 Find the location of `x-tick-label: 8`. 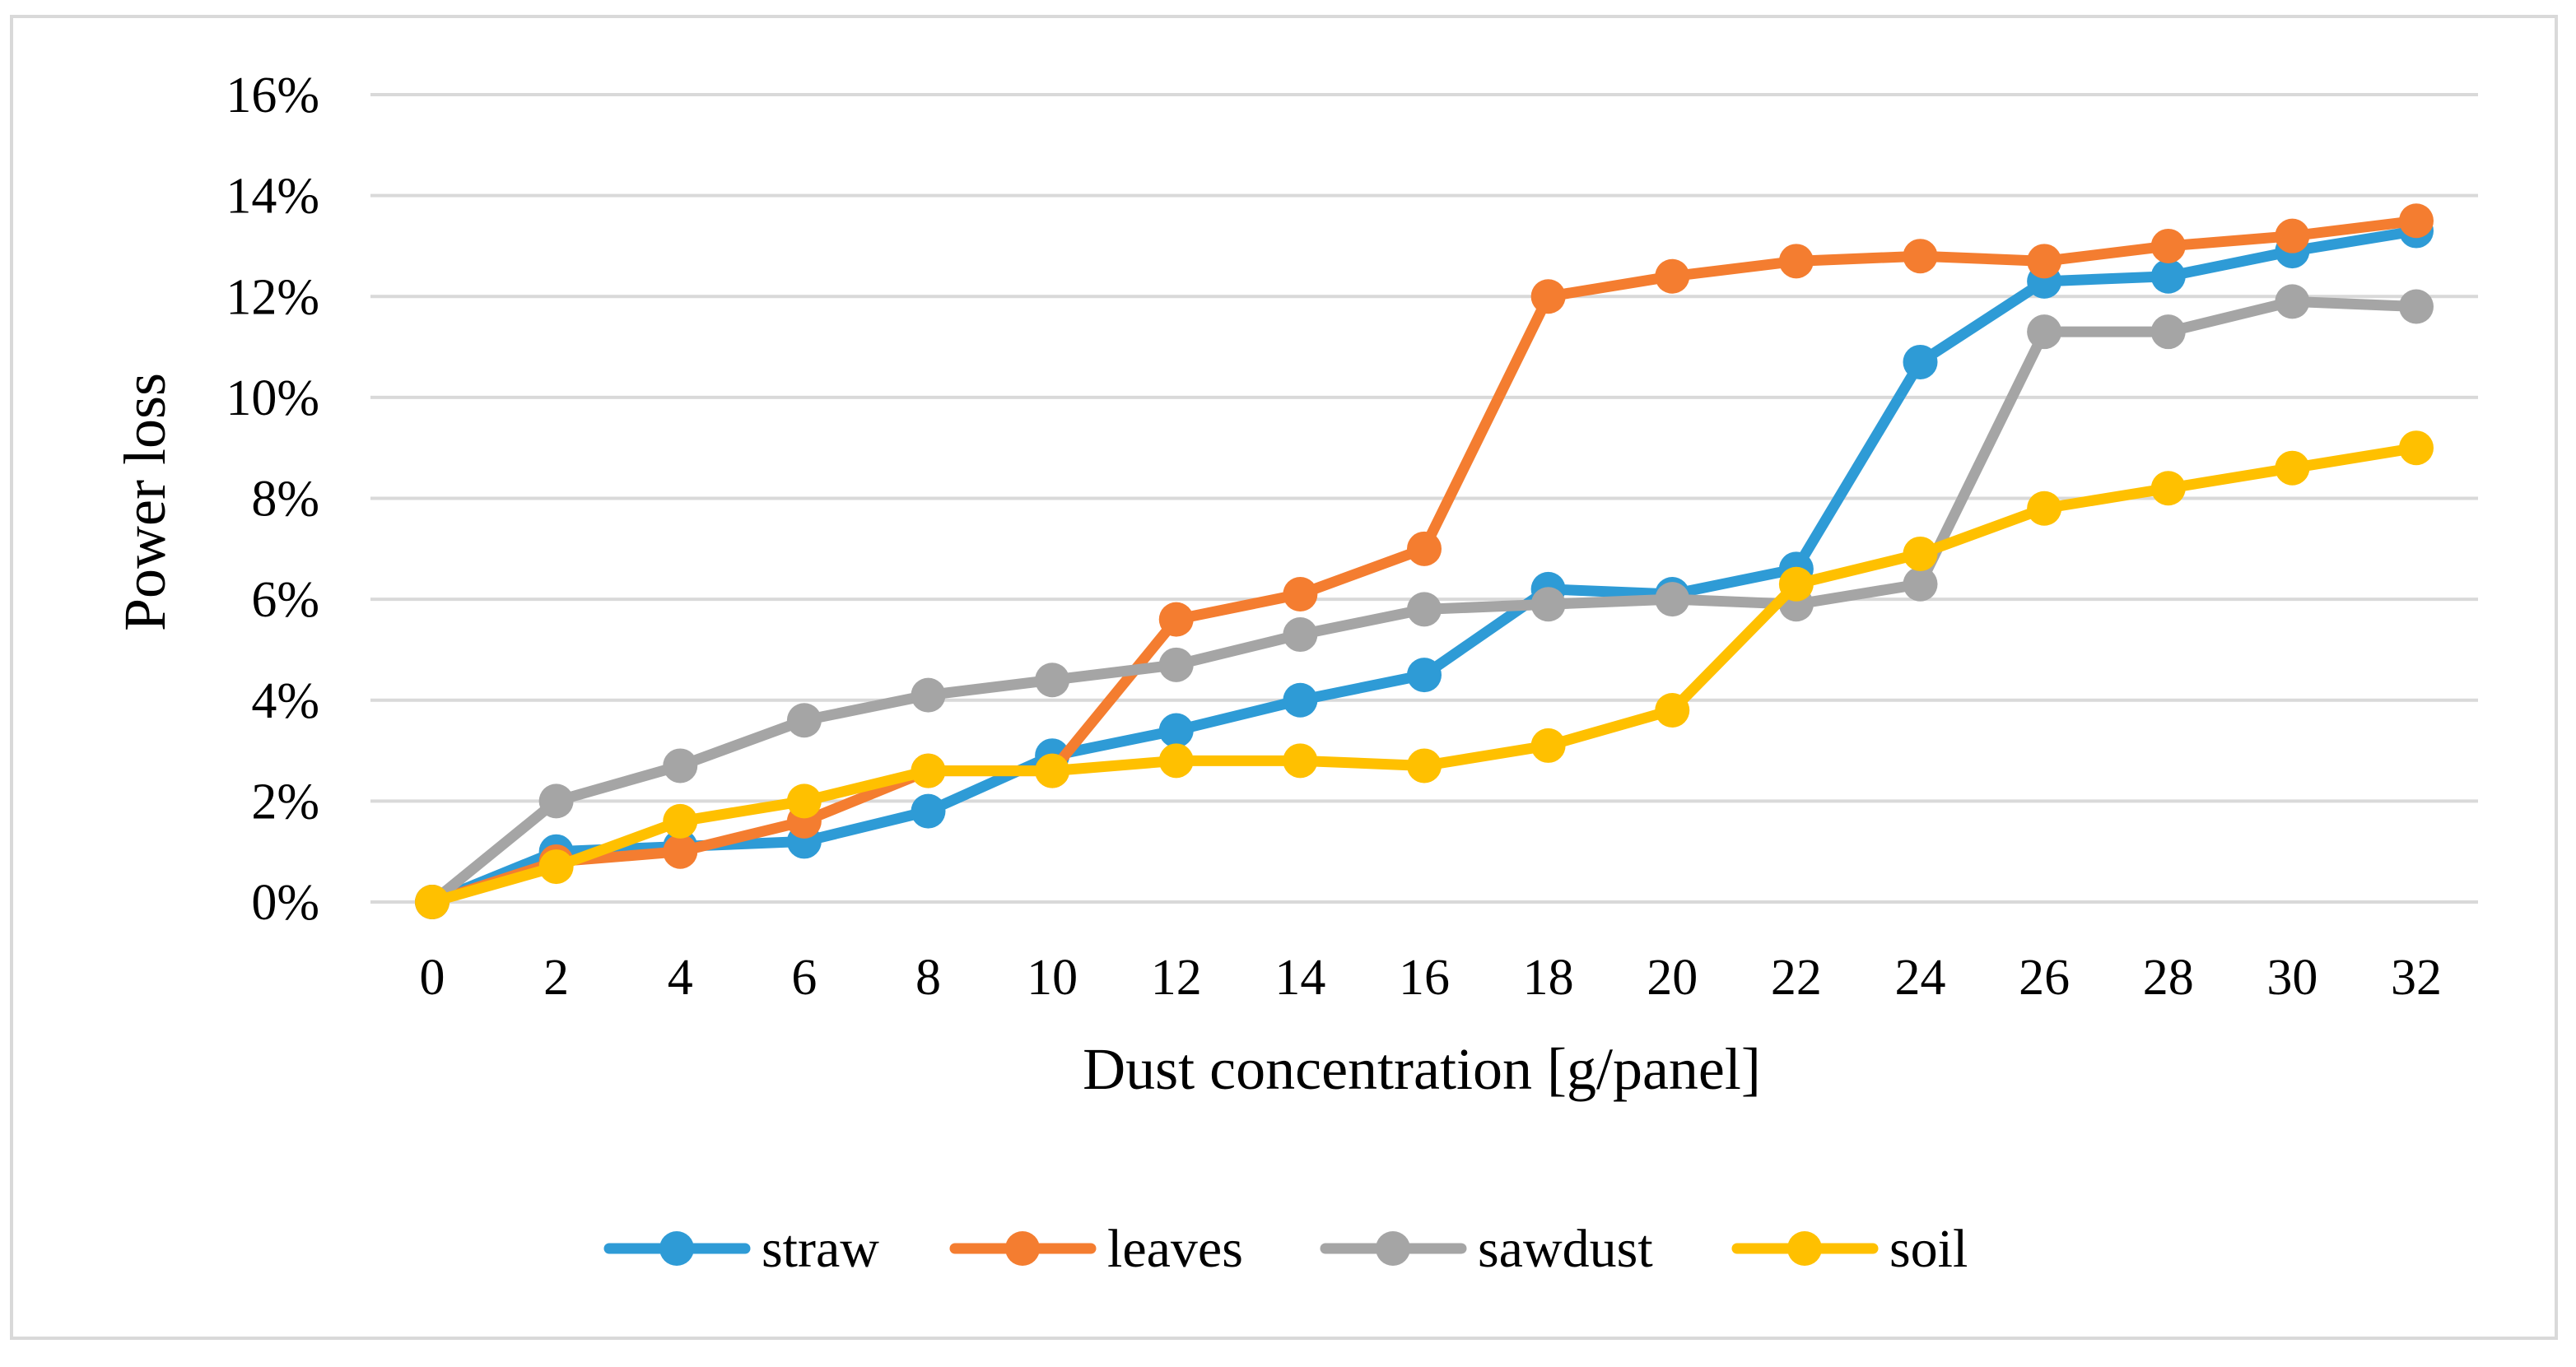

x-tick-label: 8 is located at coordinates (928, 978).